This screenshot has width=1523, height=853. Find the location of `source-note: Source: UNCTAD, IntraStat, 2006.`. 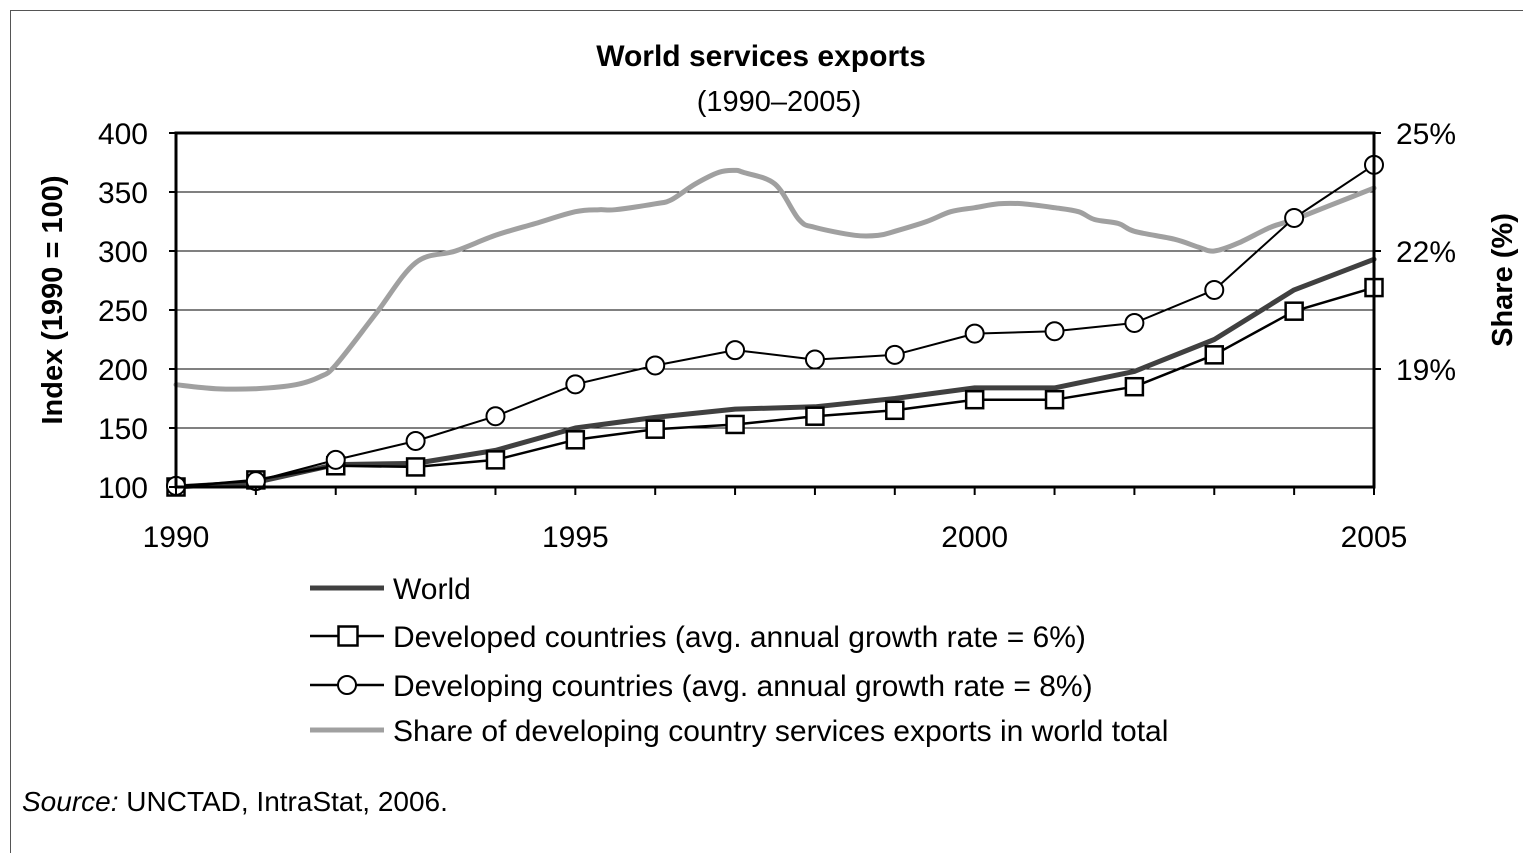

source-note: Source: UNCTAD, IntraStat, 2006. is located at coordinates (235, 802).